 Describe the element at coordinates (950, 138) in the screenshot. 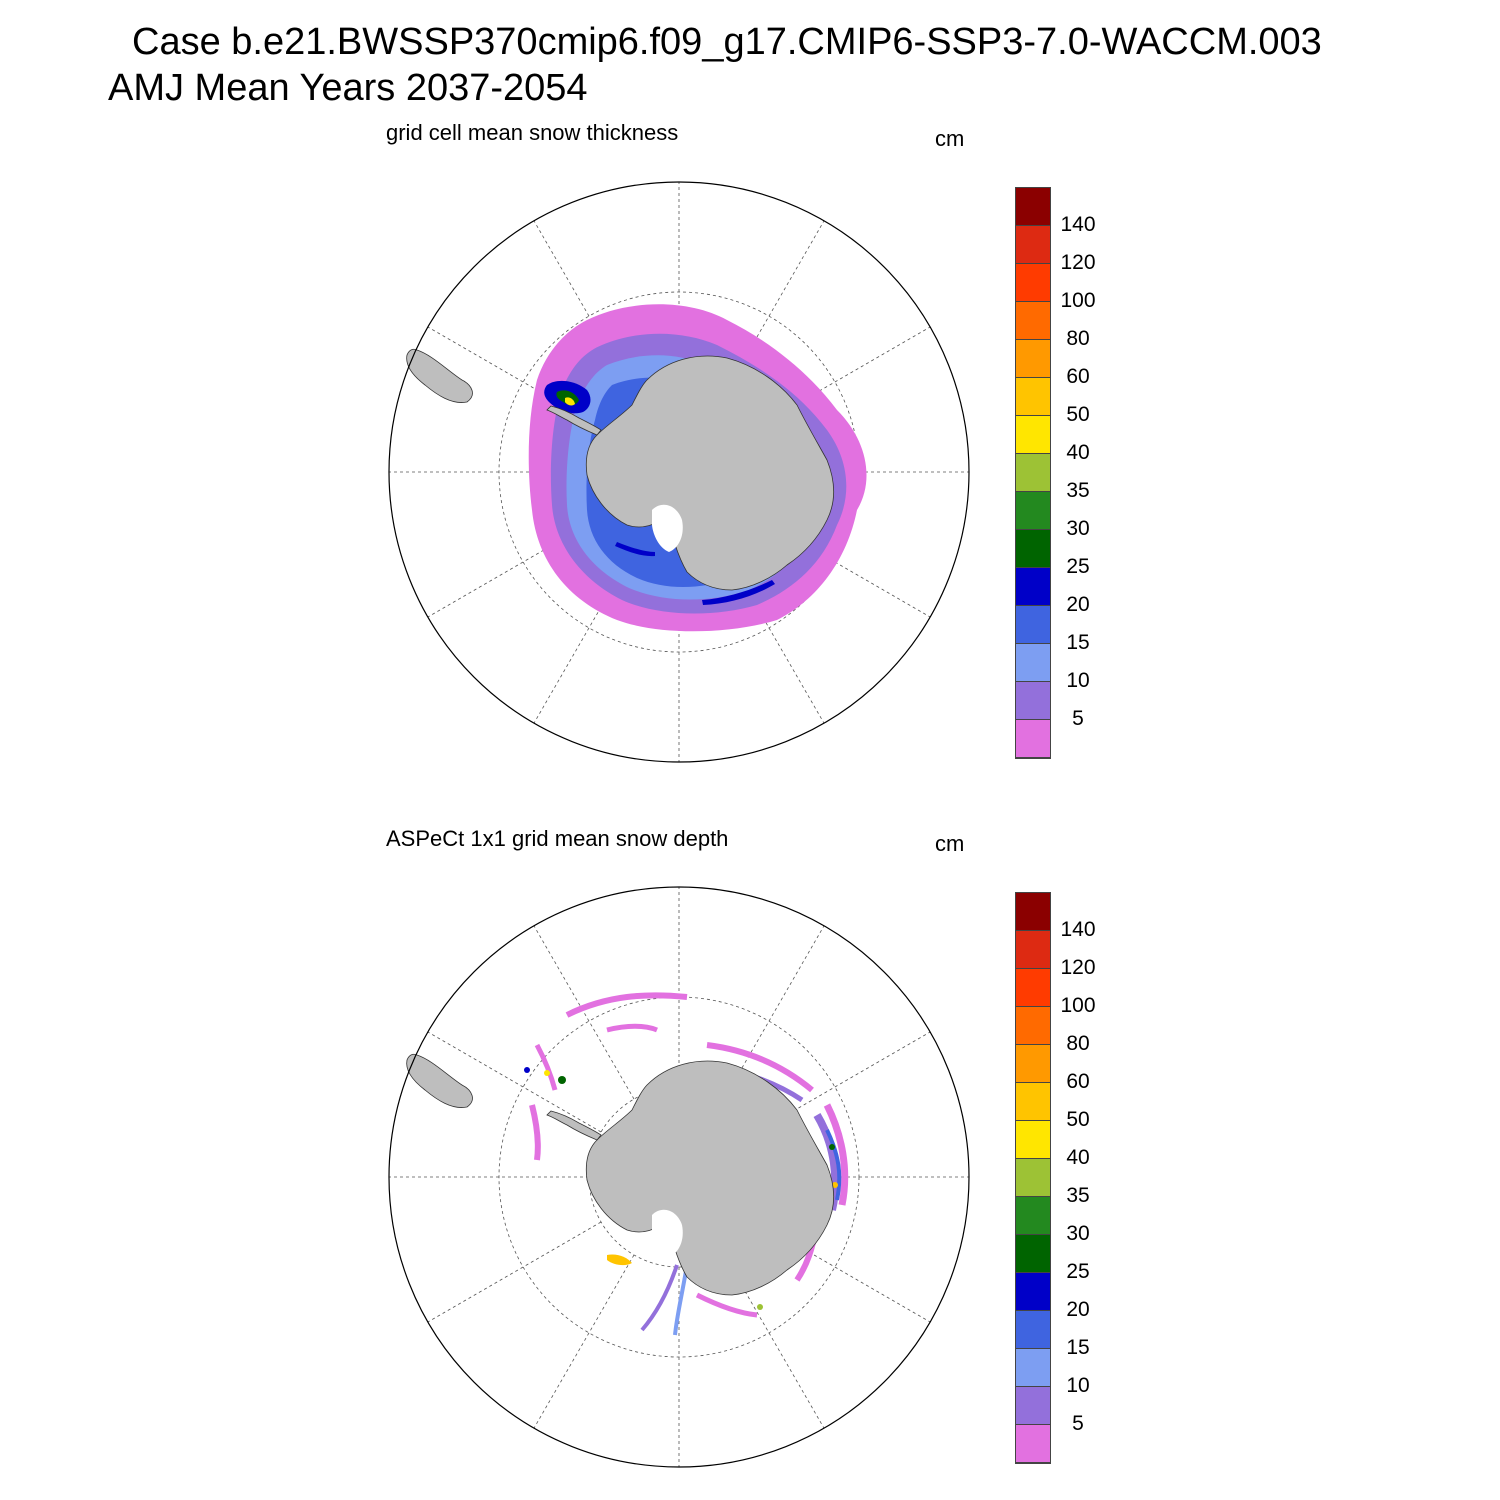

I see `panel-1-units: cm` at that location.